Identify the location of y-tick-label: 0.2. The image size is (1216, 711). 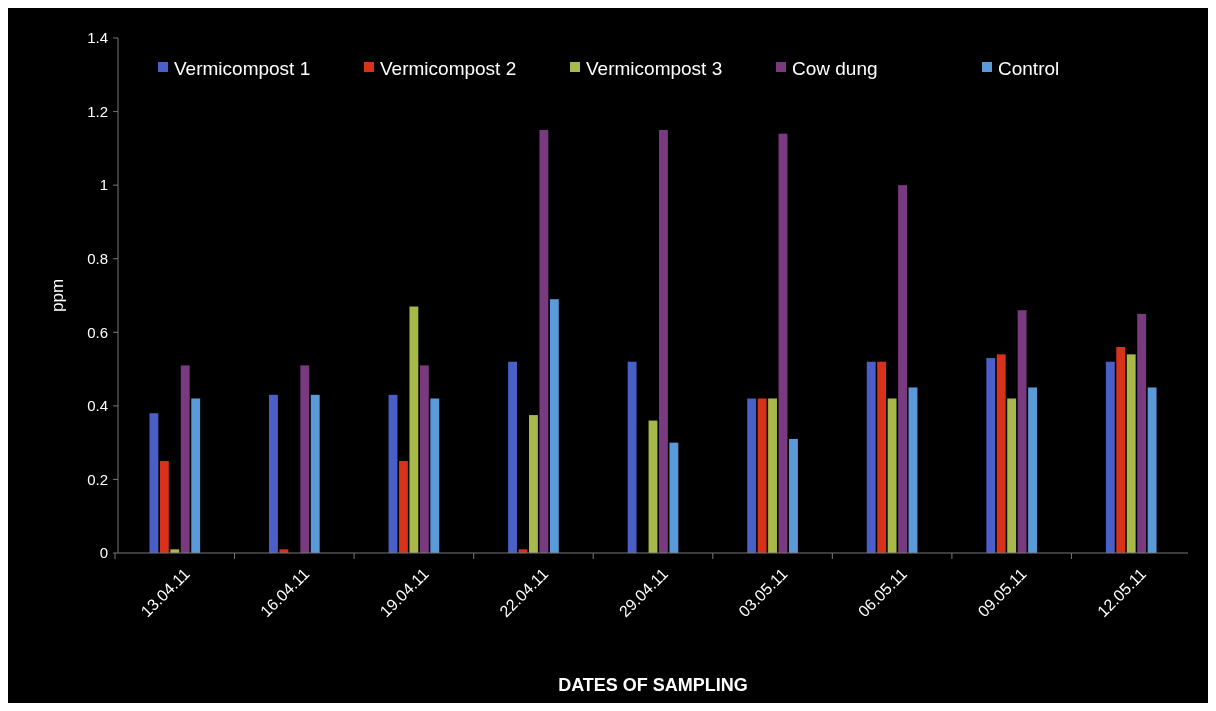
(97, 479).